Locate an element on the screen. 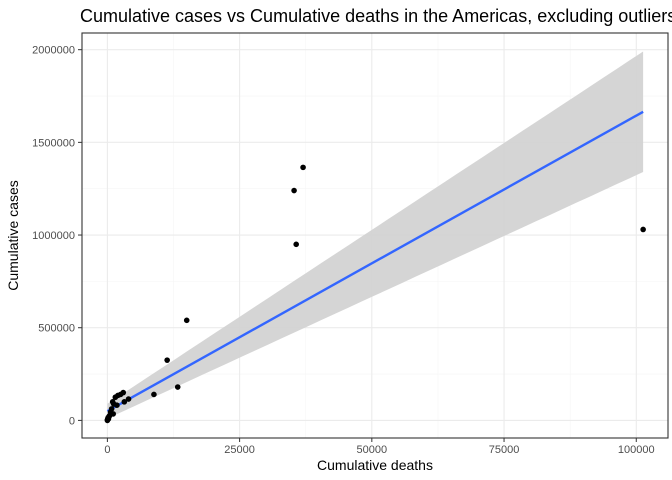  x-tick-label: 75000 is located at coordinates (504, 450).